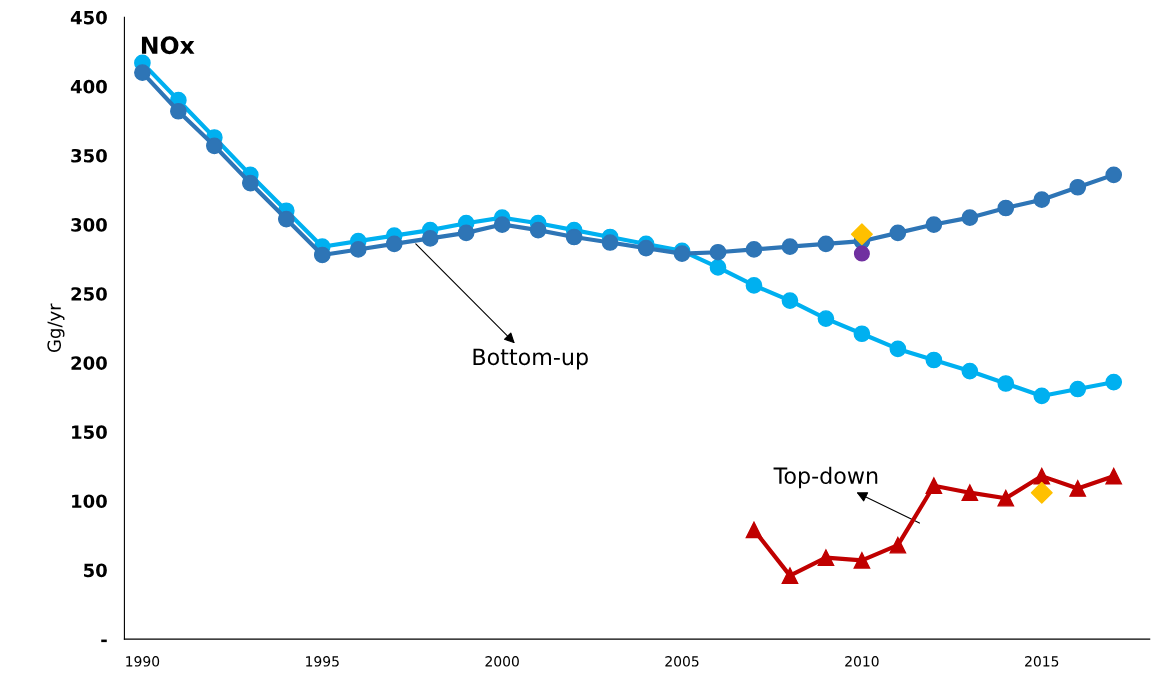 This screenshot has width=1152, height=691. I want to click on annotation: Top-down, so click(825, 477).